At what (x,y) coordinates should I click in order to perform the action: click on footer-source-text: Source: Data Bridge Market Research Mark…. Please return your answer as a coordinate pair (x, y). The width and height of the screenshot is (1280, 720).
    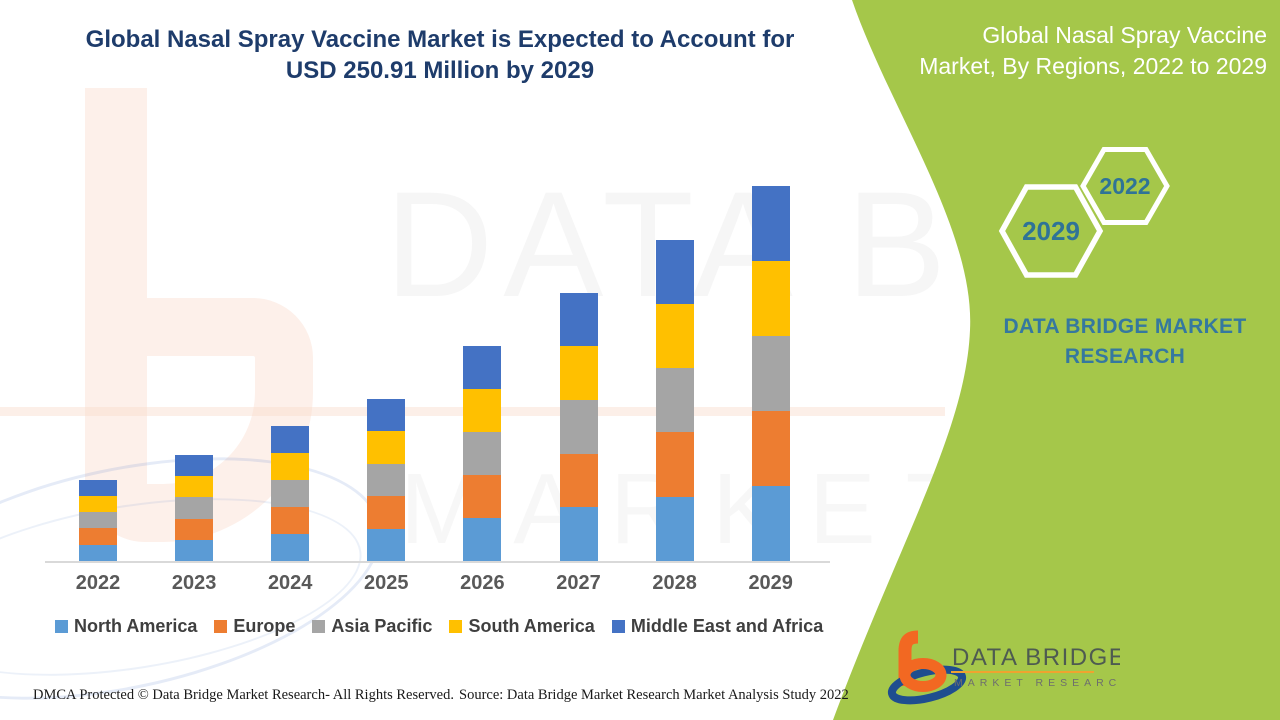
    Looking at the image, I should click on (654, 695).